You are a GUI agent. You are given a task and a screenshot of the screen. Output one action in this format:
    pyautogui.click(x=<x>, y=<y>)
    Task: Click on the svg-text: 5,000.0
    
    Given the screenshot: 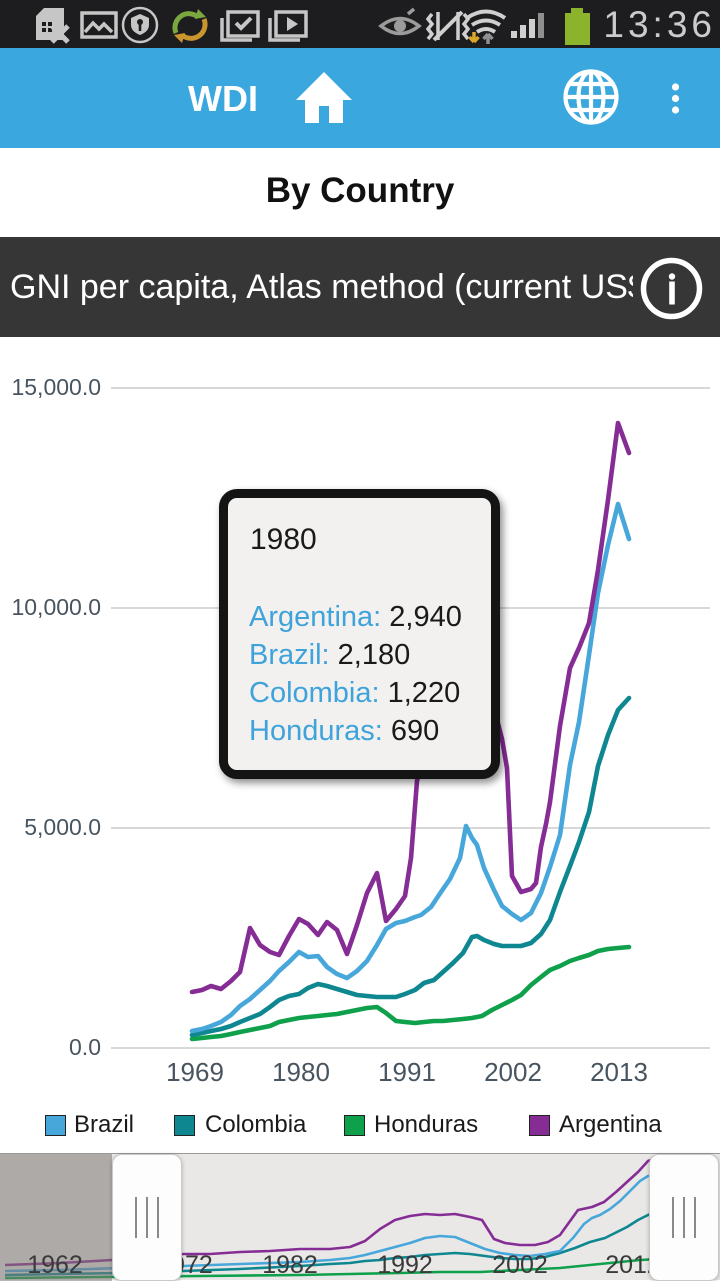 What is the action you would take?
    pyautogui.click(x=62, y=827)
    